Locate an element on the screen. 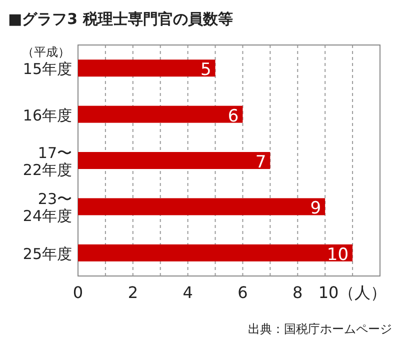  text: （平成） is located at coordinates (46, 52).